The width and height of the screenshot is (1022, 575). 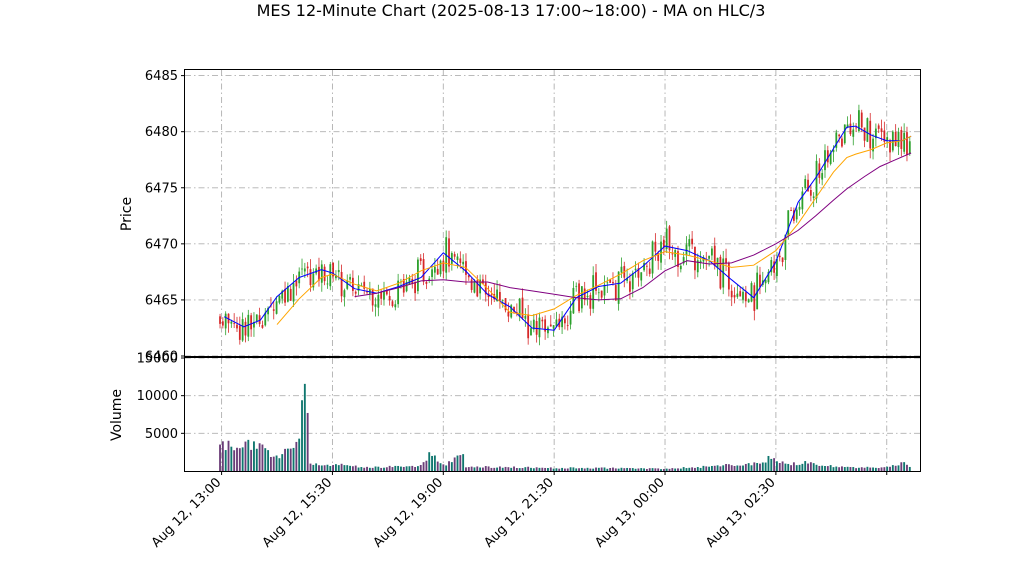 What do you see at coordinates (157, 359) in the screenshot?
I see `volume-y-tick-label: 15000` at bounding box center [157, 359].